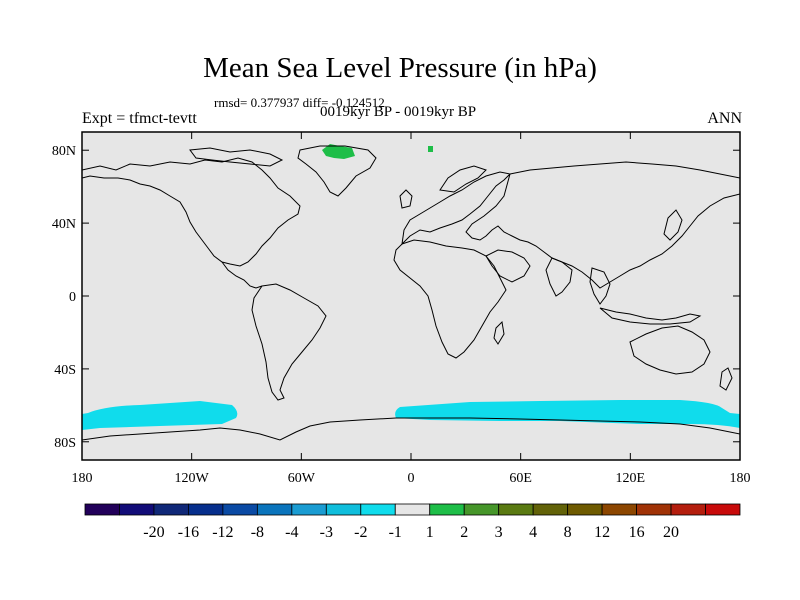 Image resolution: width=800 pixels, height=600 pixels. I want to click on colorbar-label: 12, so click(602, 532).